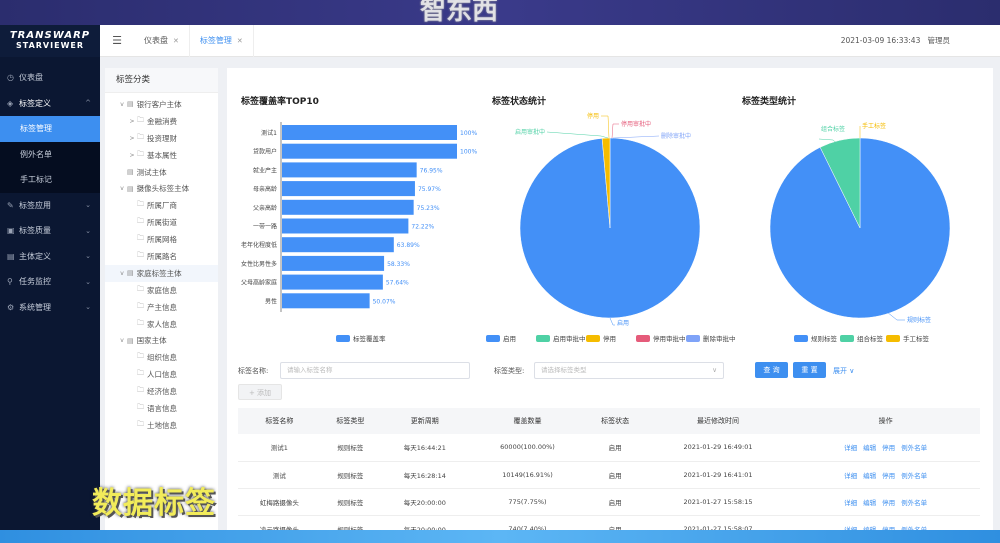  Describe the element at coordinates (669, 338) in the screenshot. I see `legend-label: 停用审批中` at that location.